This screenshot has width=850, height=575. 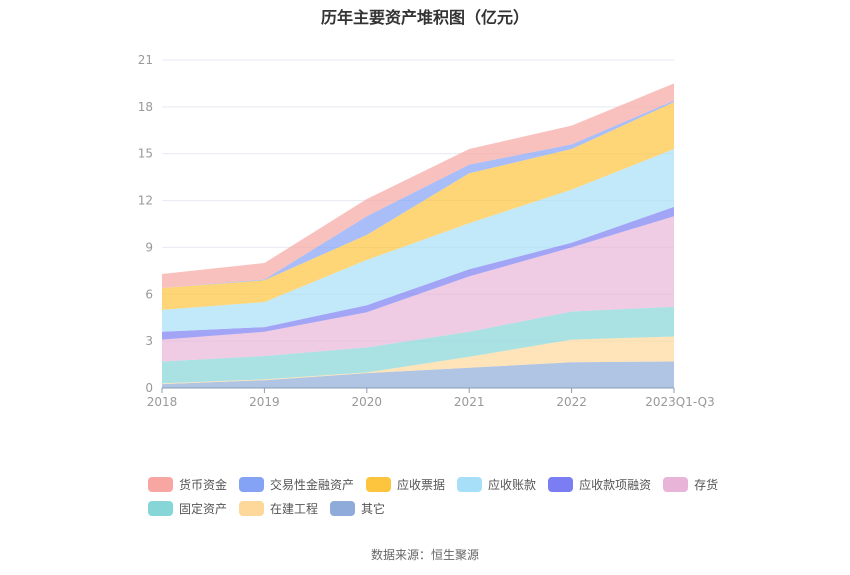 What do you see at coordinates (424, 555) in the screenshot?
I see `data-source: 数据来源：恒生聚源` at bounding box center [424, 555].